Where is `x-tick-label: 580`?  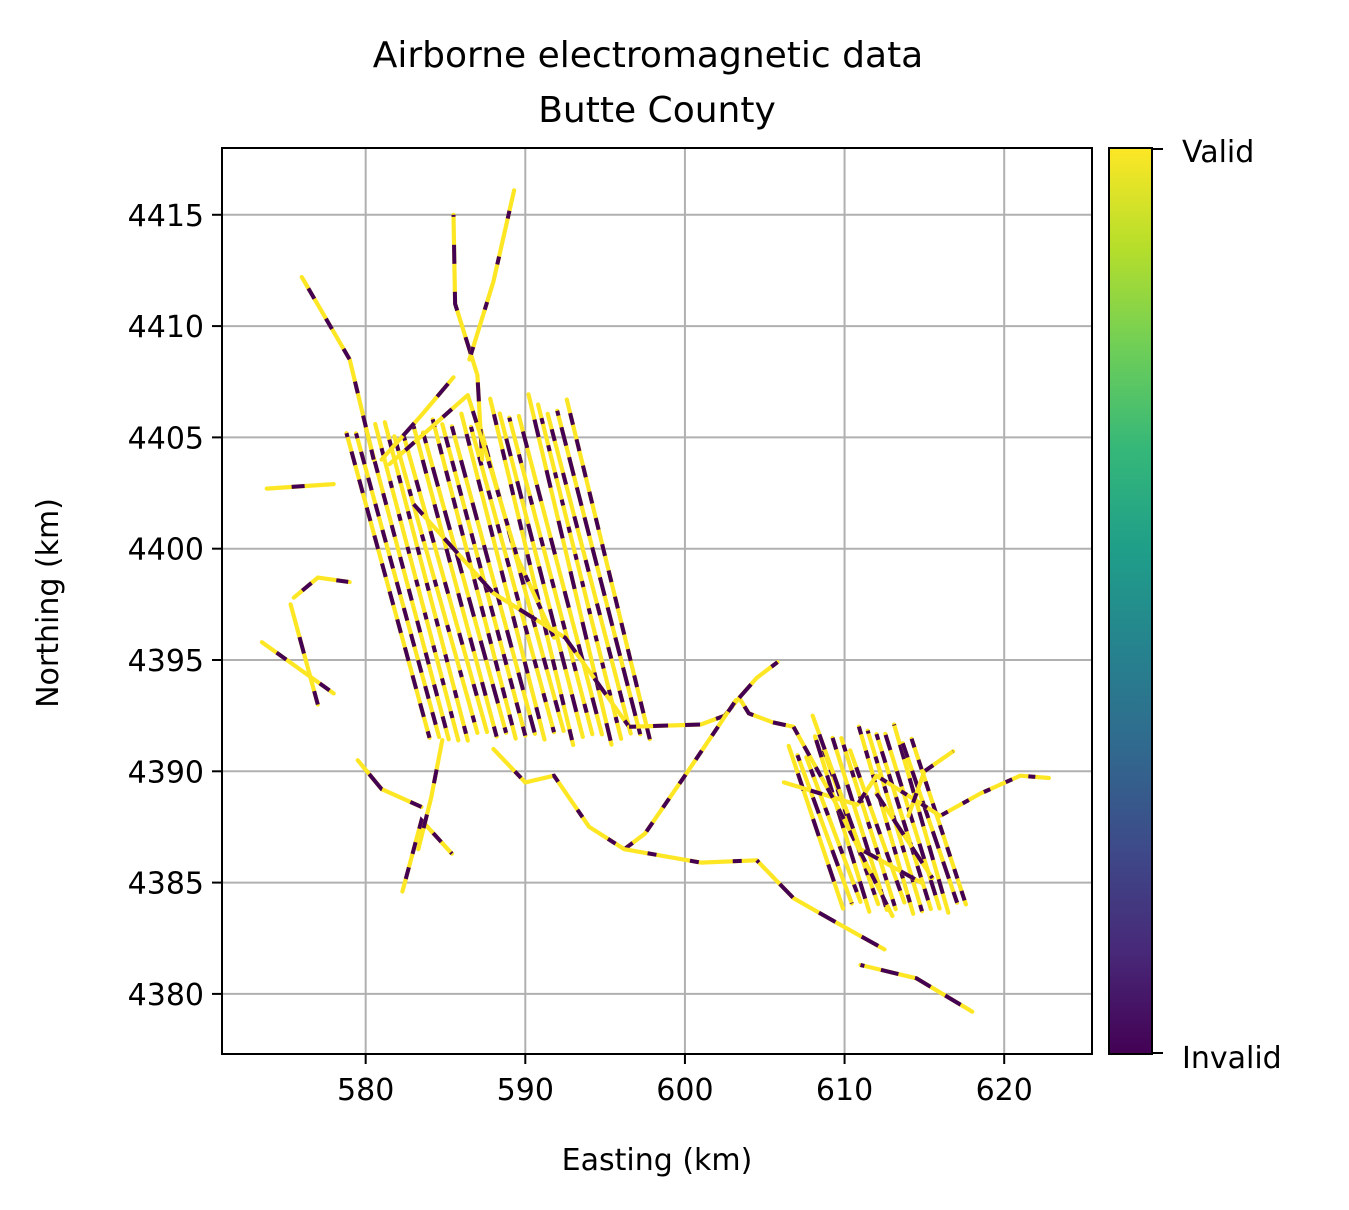 x-tick-label: 580 is located at coordinates (365, 1090).